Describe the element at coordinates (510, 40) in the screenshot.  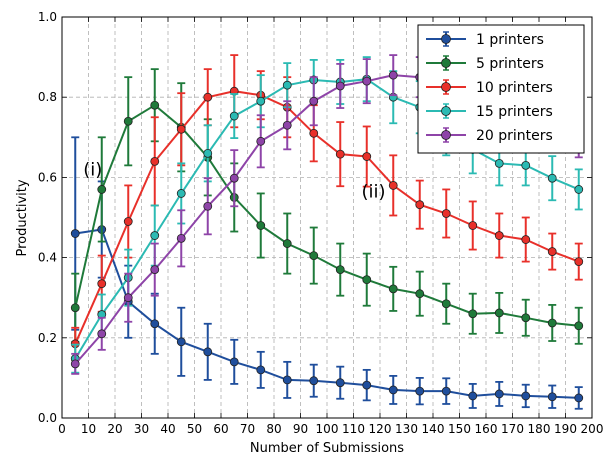
I see `legend-label: 1 printers` at that location.